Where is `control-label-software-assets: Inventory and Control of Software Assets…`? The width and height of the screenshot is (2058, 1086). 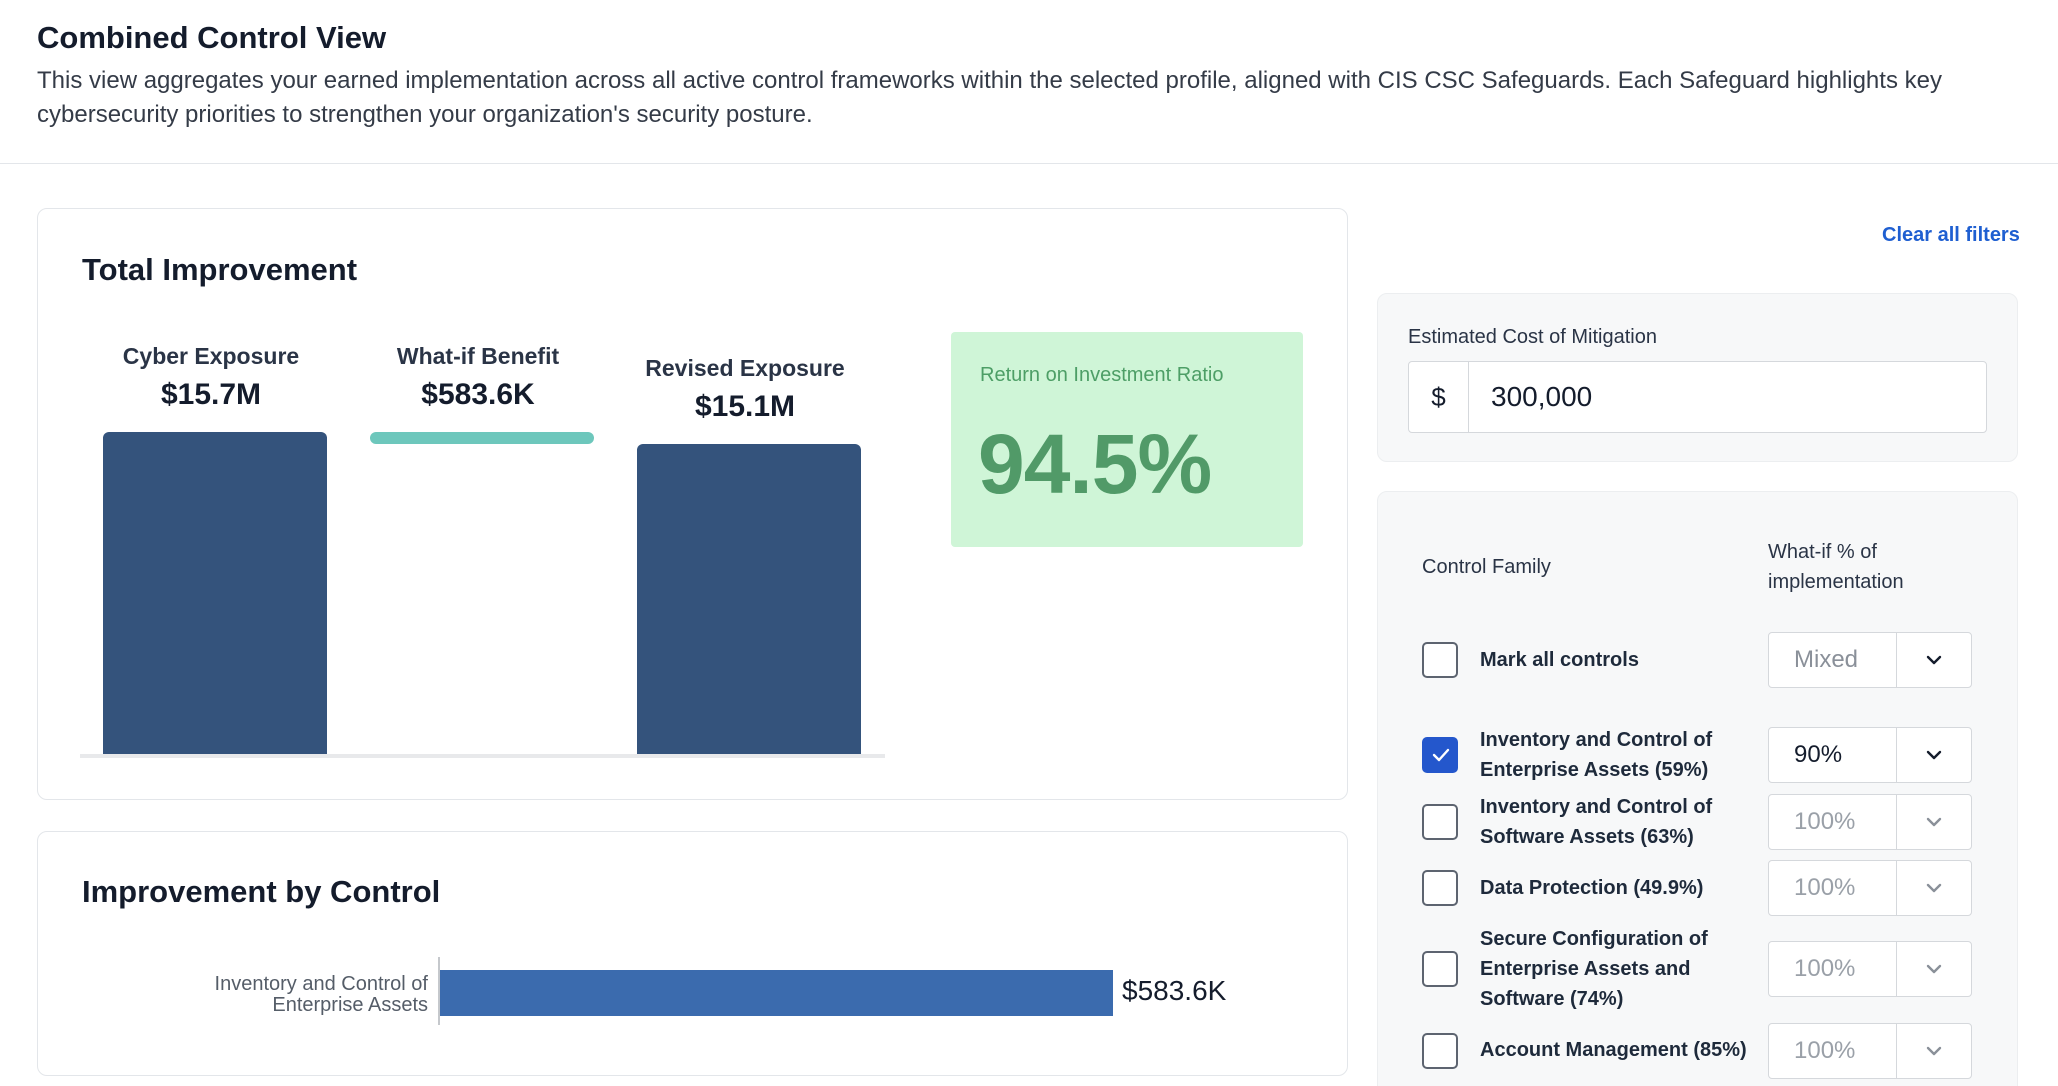 control-label-software-assets: Inventory and Control of Software Assets… is located at coordinates (1596, 822).